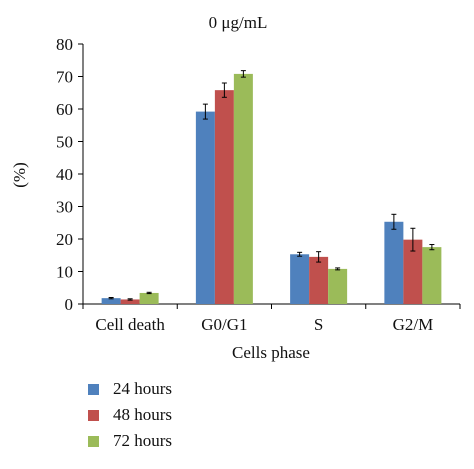 The image size is (474, 469). Describe the element at coordinates (432, 275) in the screenshot. I see `bar-72-hours-g2-m` at that location.